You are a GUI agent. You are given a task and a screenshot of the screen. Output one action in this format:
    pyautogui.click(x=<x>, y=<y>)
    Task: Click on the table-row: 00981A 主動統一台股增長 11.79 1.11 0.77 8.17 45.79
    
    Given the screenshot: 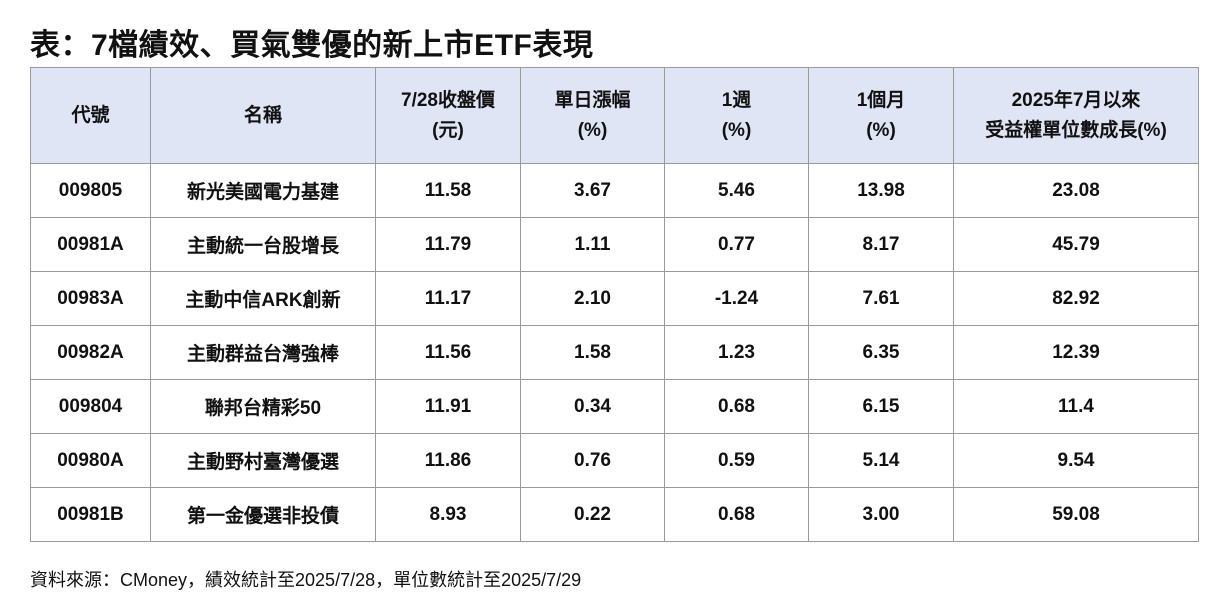 What is the action you would take?
    pyautogui.click(x=614, y=244)
    